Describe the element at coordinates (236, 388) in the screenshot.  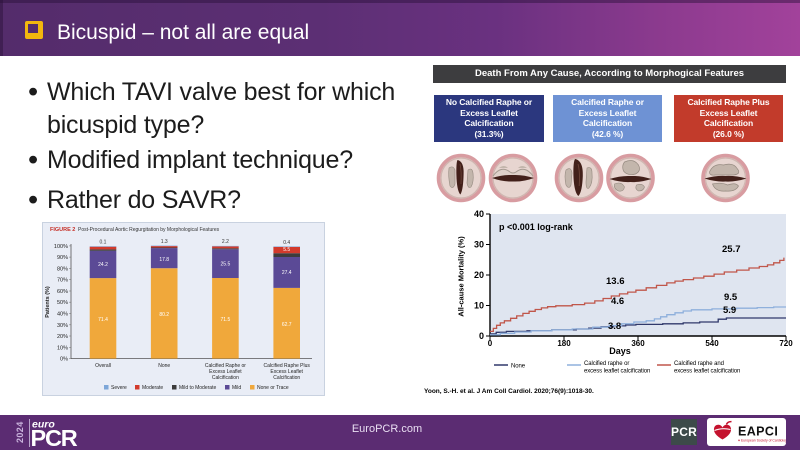
I see `svg-text: Mild` at that location.